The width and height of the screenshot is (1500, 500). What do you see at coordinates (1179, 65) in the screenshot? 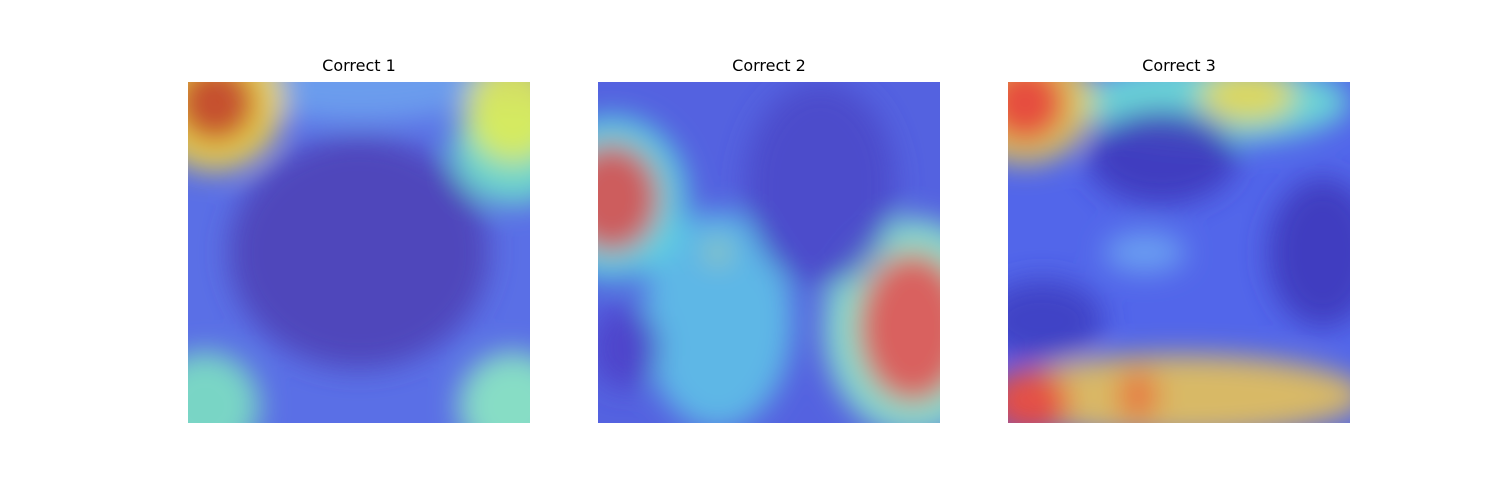
I see `panel-title-3: Correct 3` at bounding box center [1179, 65].